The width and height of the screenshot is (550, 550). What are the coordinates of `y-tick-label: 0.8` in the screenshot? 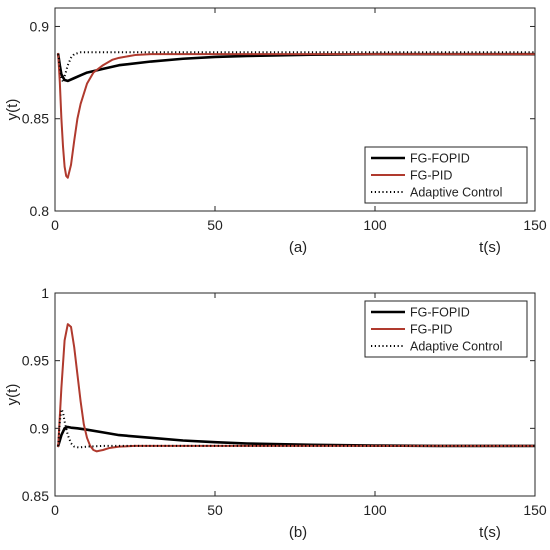 It's located at (40, 211).